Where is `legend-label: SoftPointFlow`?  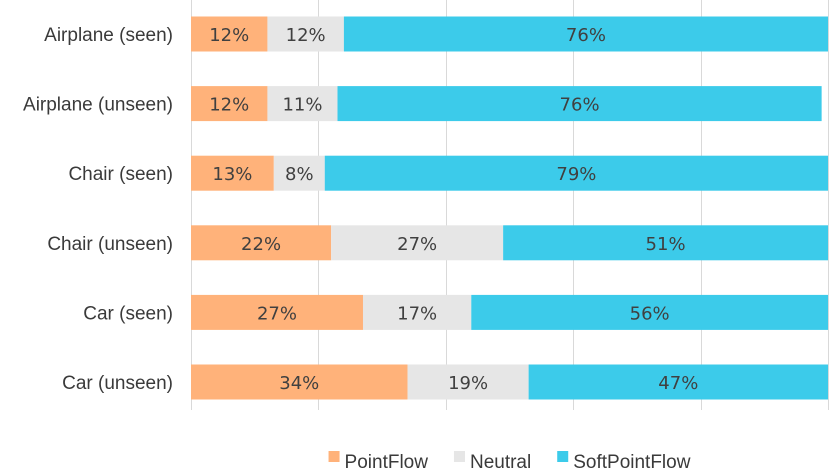
legend-label: SoftPointFlow is located at coordinates (631, 461).